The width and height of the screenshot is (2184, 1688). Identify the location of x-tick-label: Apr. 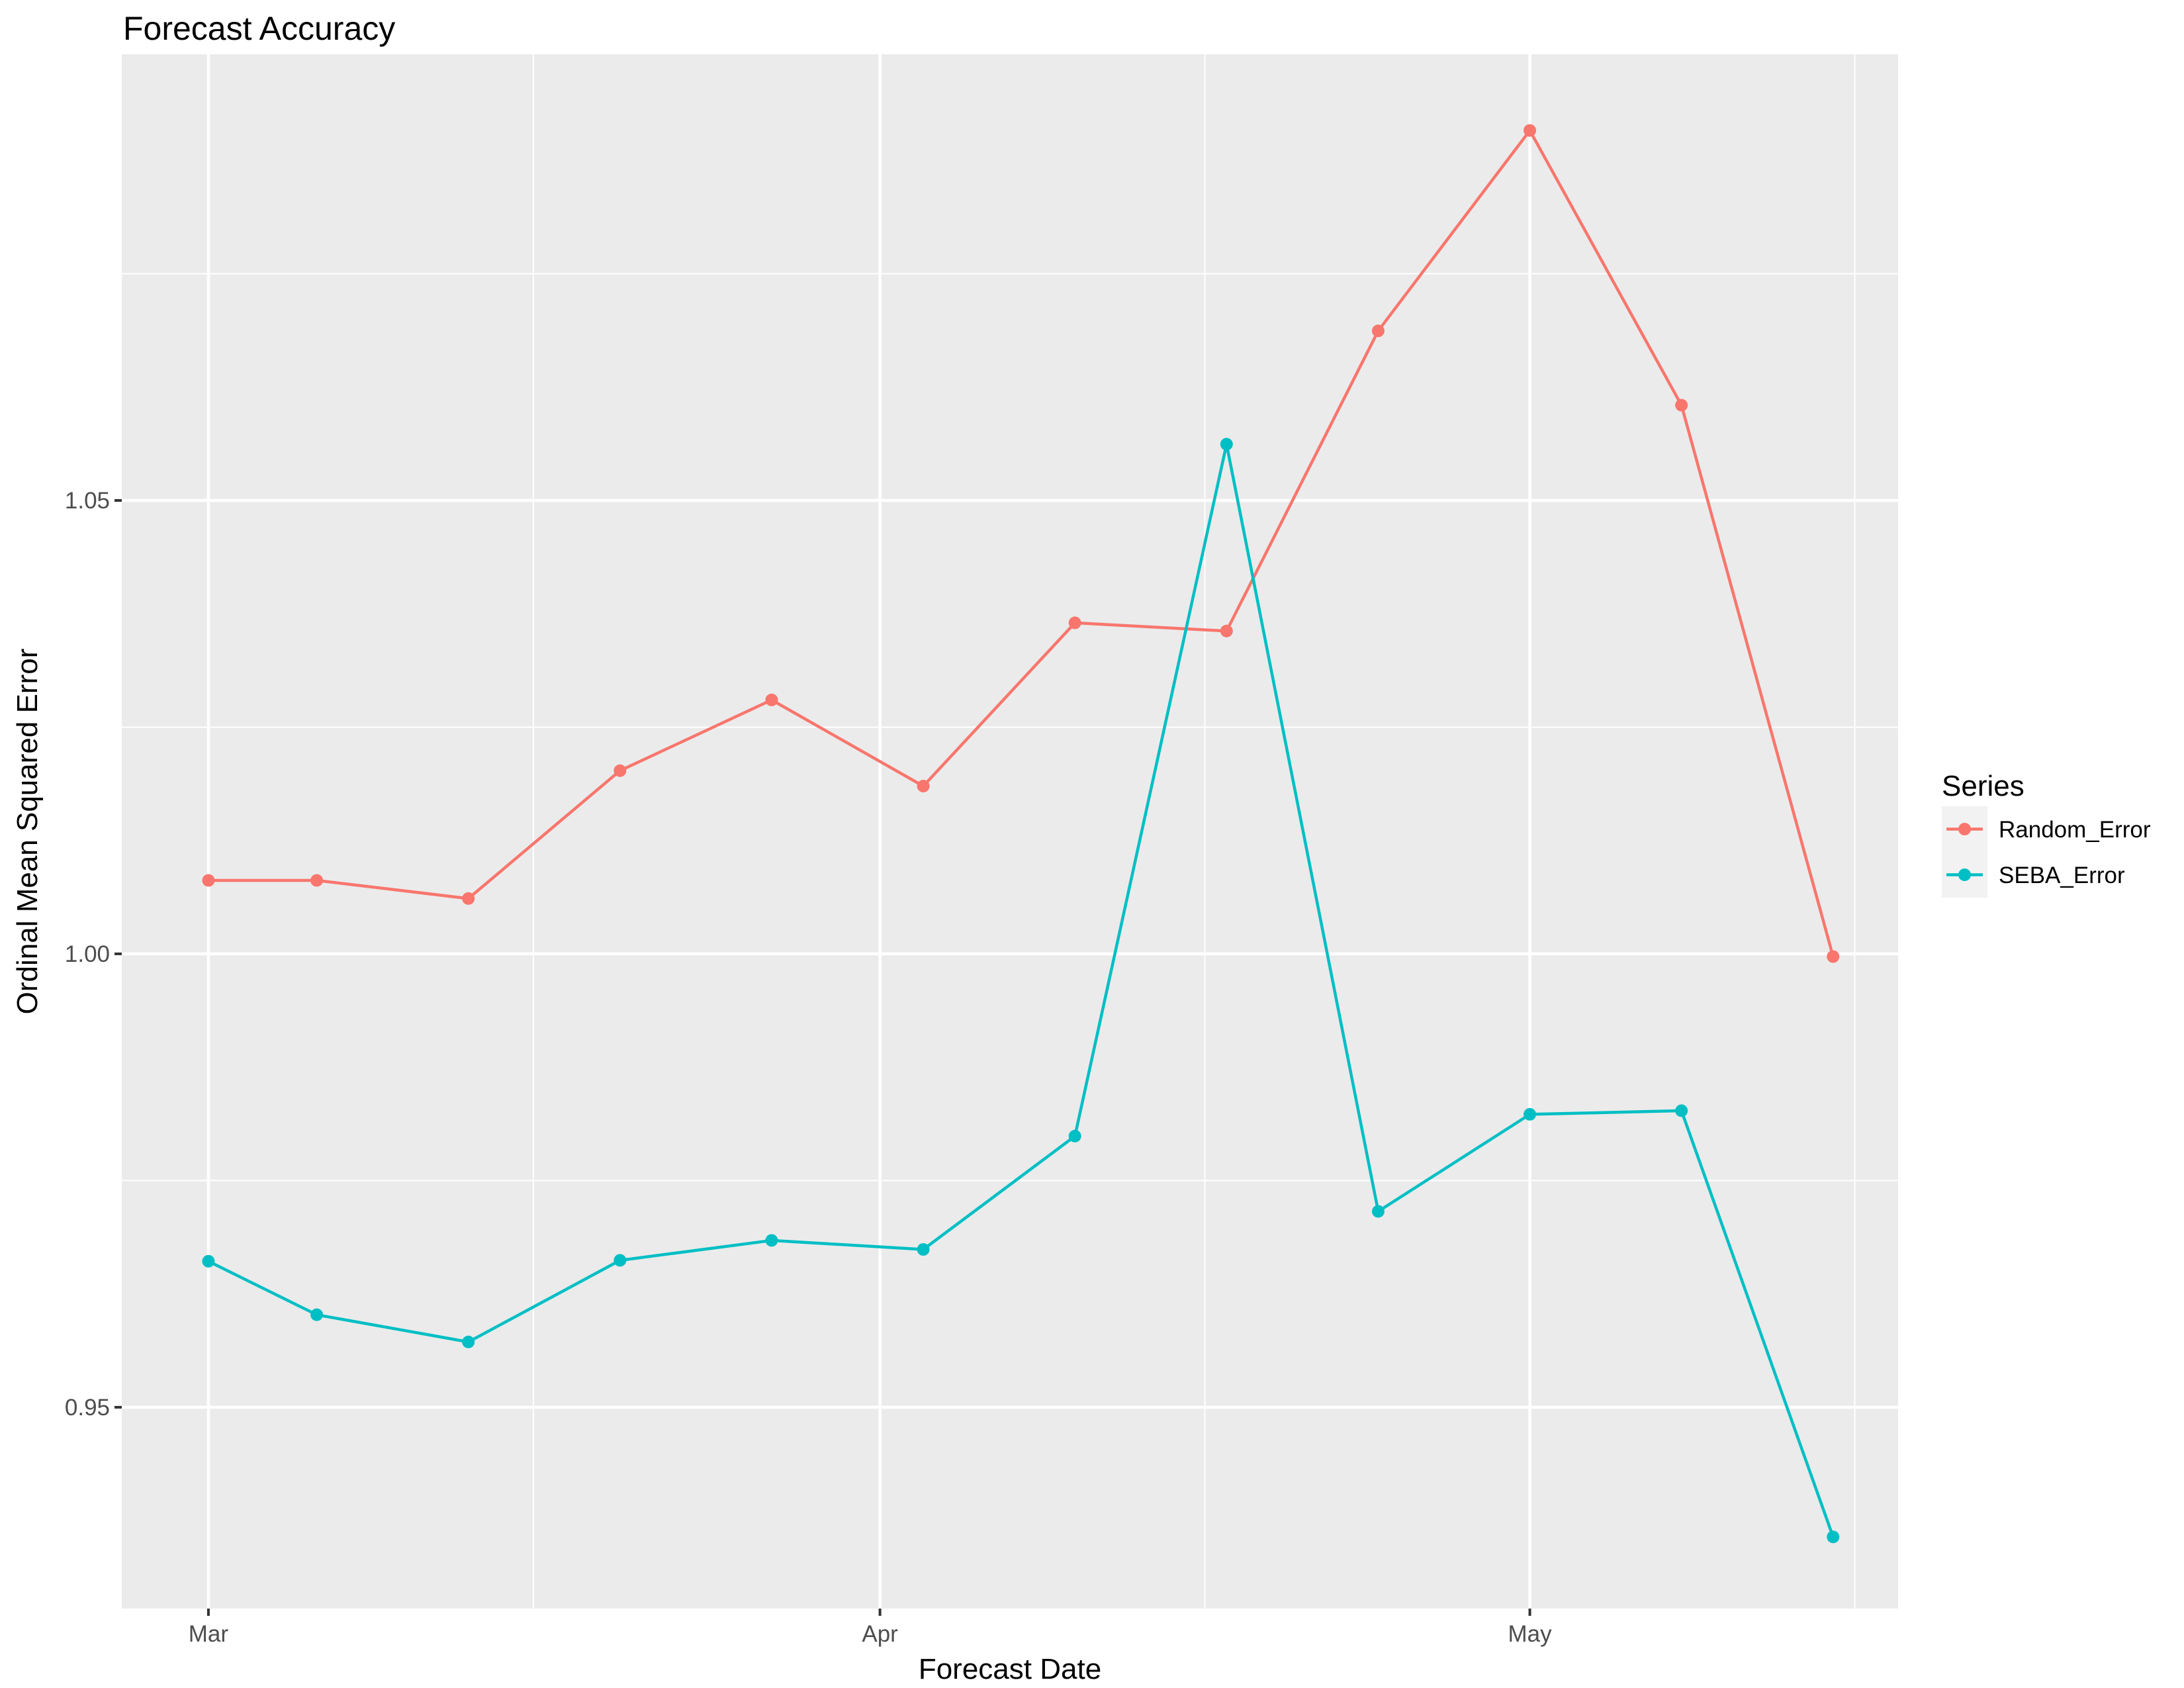
(880, 1634).